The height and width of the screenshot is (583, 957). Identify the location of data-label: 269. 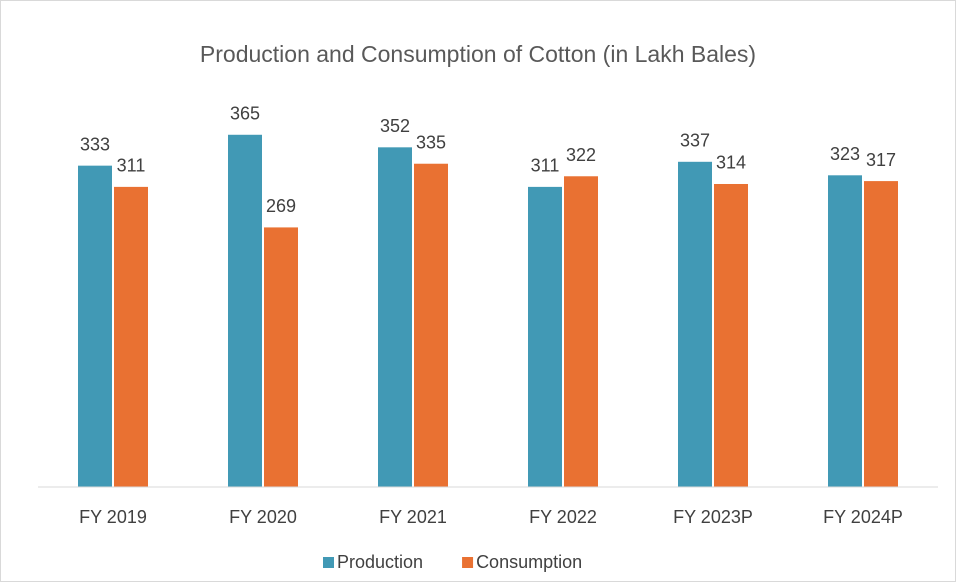
(281, 206).